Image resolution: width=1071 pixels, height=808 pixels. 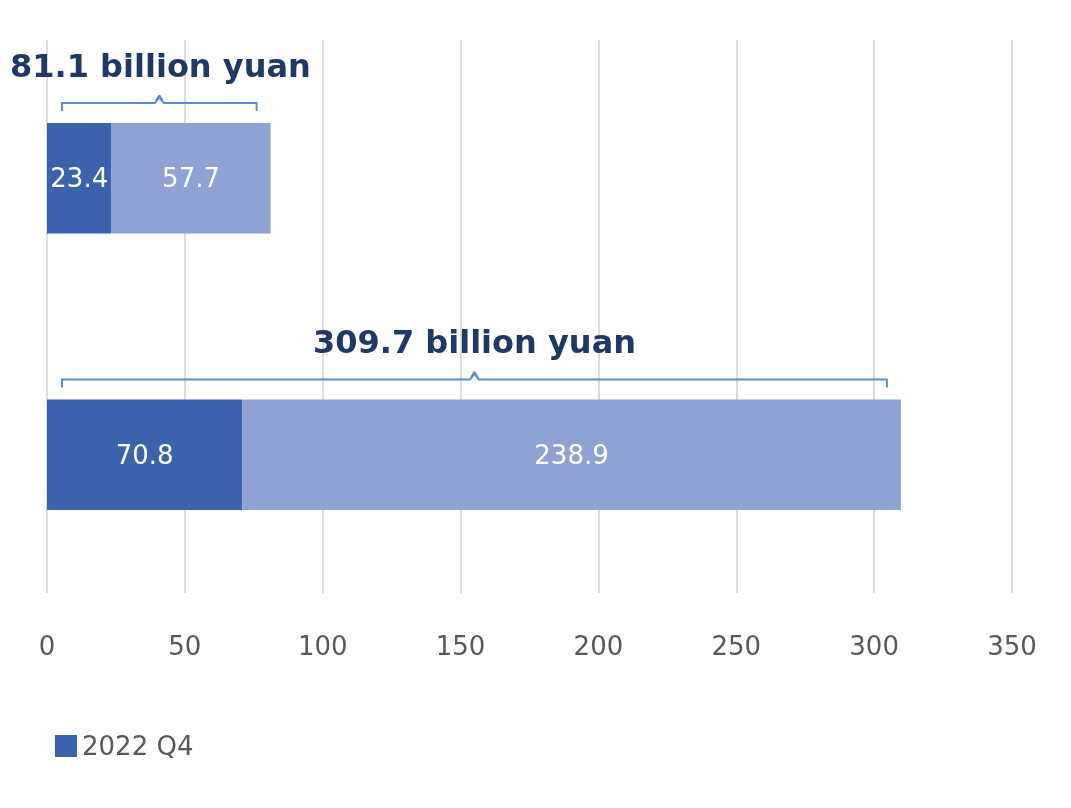 I want to click on data-label: 57.7, so click(x=191, y=178).